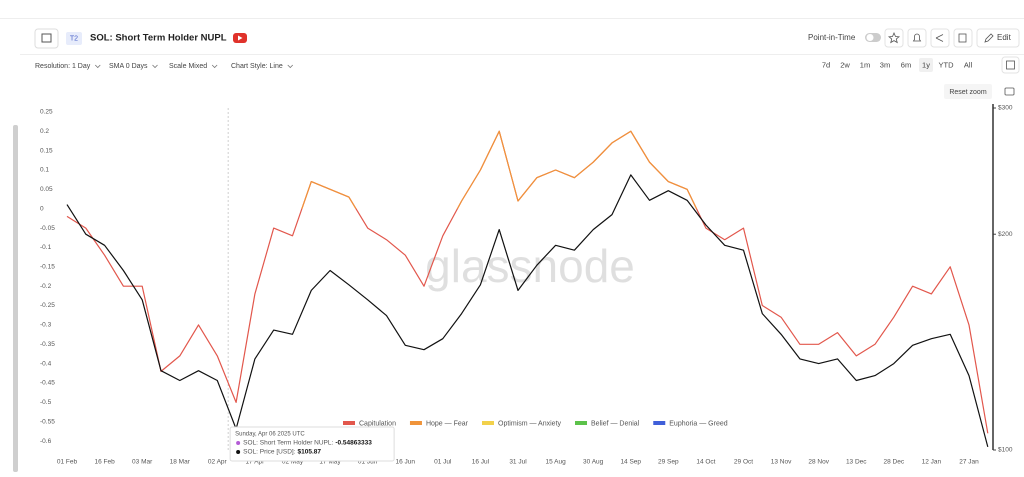  Describe the element at coordinates (906, 64) in the screenshot. I see `range-button: 6m` at that location.